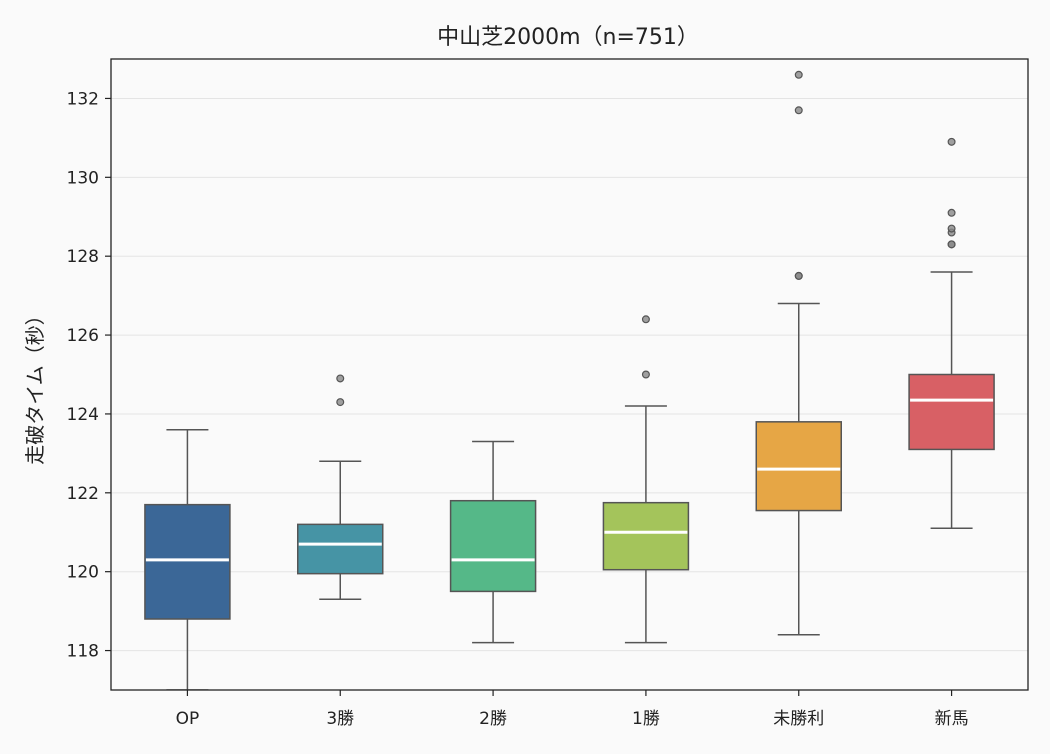 The image size is (1050, 754). Describe the element at coordinates (35, 385) in the screenshot. I see `y-axis-label: 走破タイム（秒）` at that location.